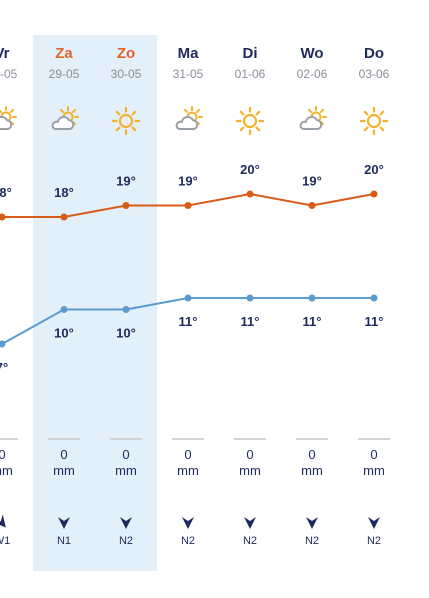  What do you see at coordinates (64, 541) in the screenshot?
I see `wind-label: N1` at bounding box center [64, 541].